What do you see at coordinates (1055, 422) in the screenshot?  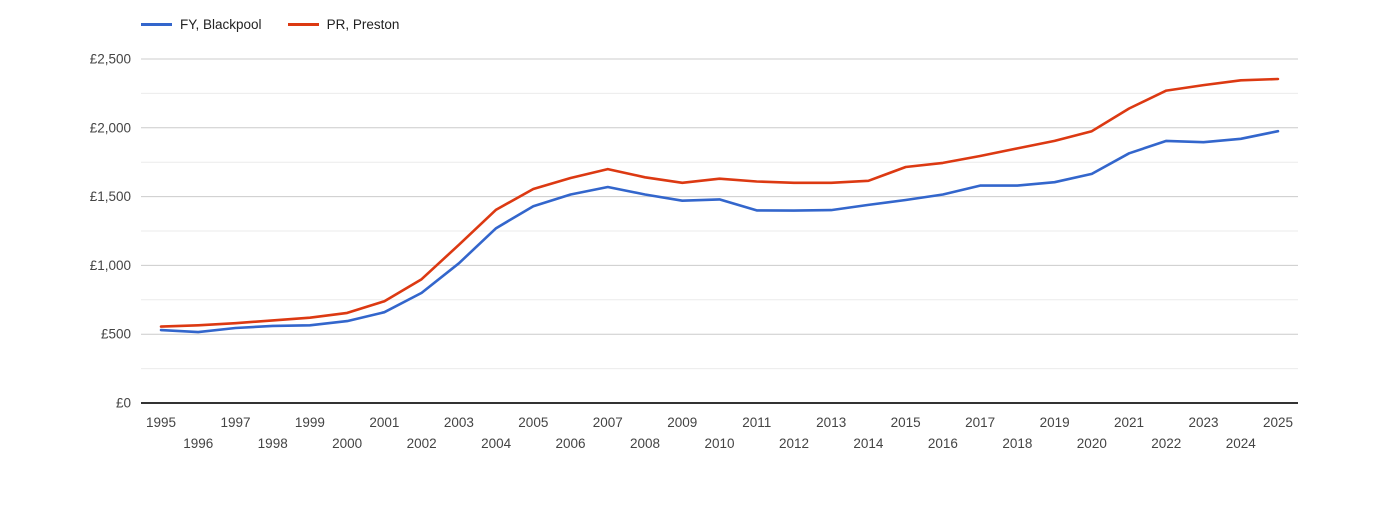 I see `x-tick-label: 2019` at bounding box center [1055, 422].